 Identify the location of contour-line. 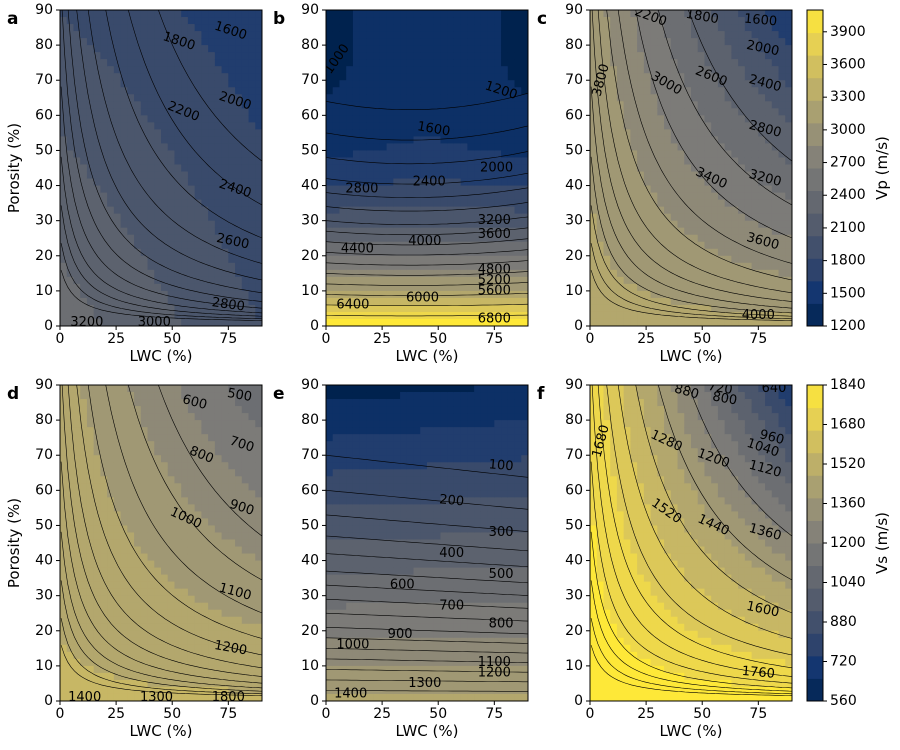
(161, 197).